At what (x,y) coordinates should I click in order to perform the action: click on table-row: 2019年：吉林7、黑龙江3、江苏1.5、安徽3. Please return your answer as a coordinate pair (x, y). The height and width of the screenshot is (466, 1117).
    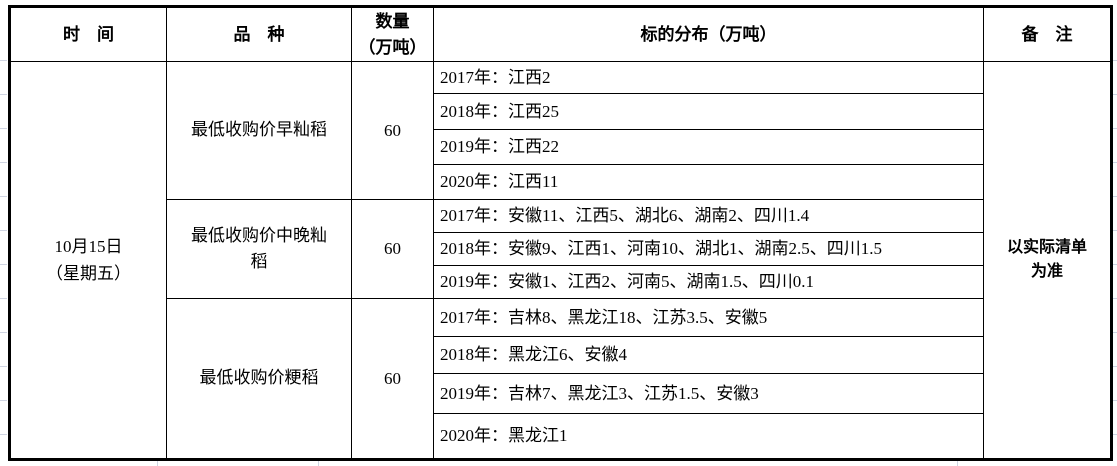
    Looking at the image, I should click on (561, 393).